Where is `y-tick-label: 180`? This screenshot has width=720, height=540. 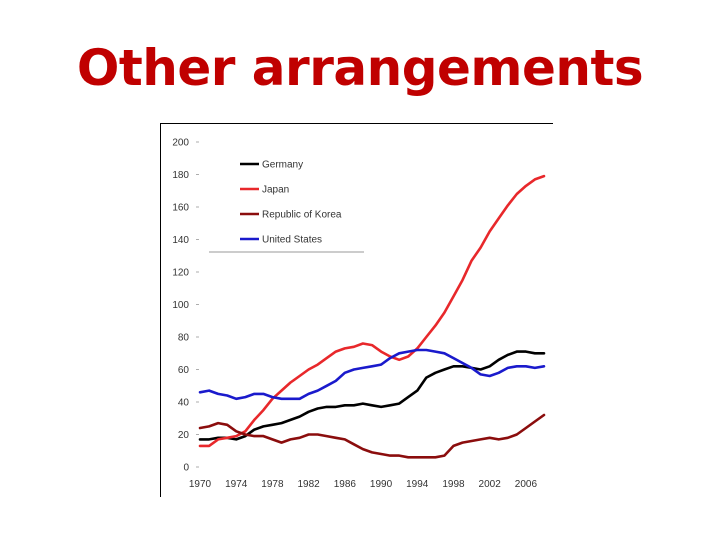 y-tick-label: 180 is located at coordinates (180, 175).